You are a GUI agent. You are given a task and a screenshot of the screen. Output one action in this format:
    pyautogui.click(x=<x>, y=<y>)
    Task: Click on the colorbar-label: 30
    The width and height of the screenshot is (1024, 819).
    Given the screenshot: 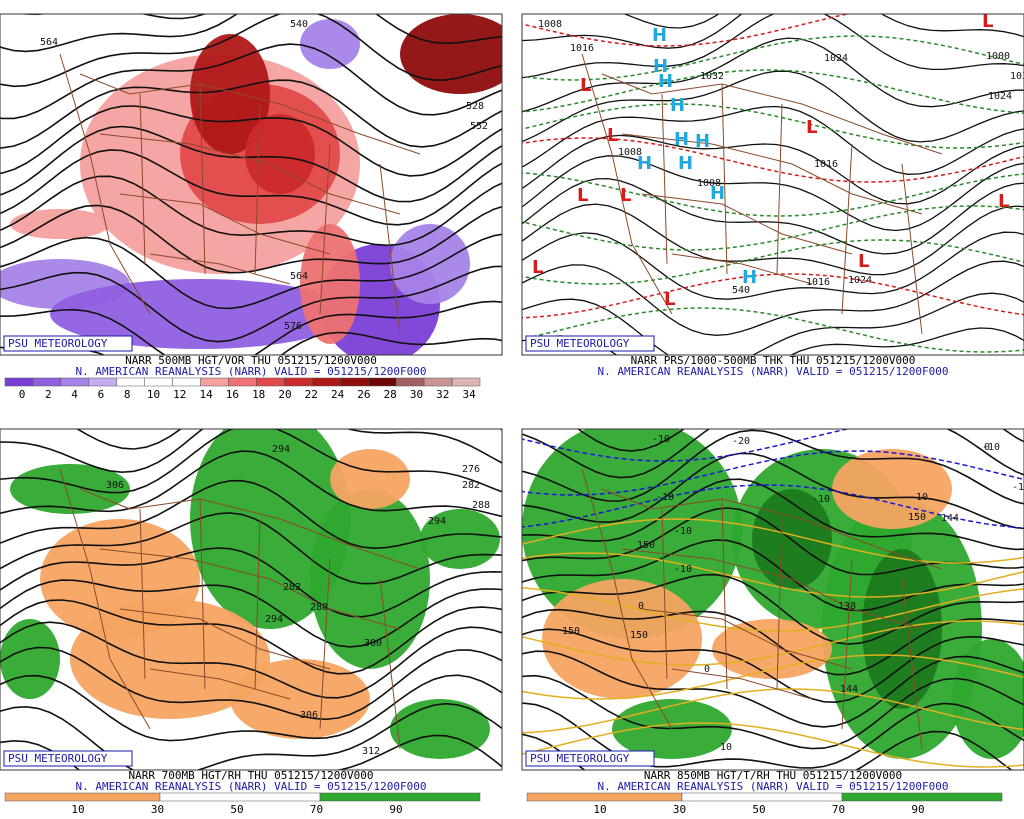 What is the action you would take?
    pyautogui.click(x=416, y=394)
    